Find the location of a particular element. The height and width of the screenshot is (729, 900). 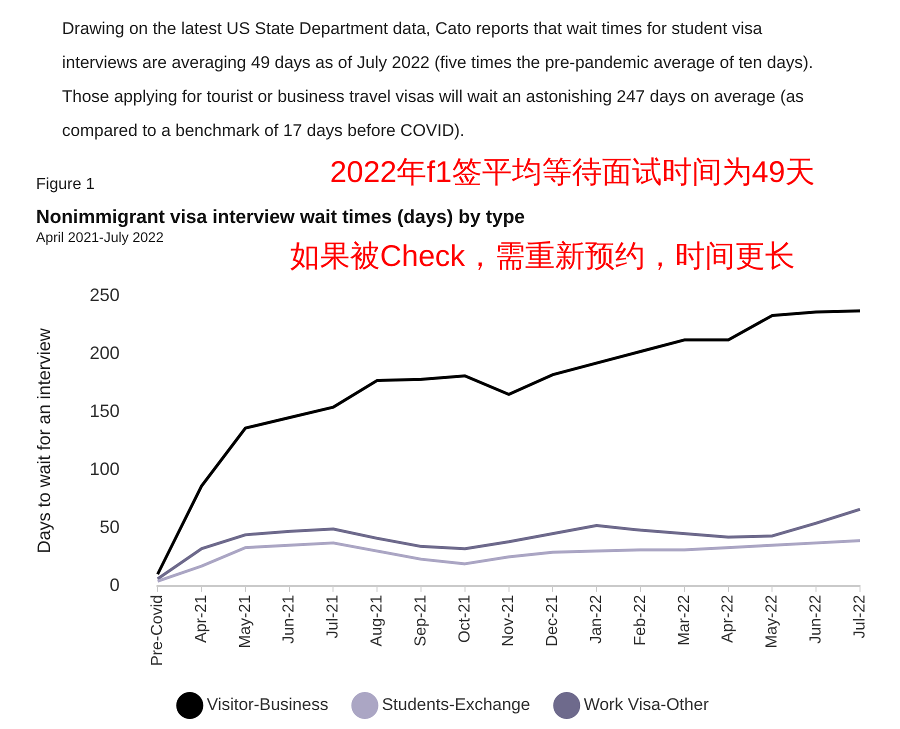

y-tick-label: 100 is located at coordinates (105, 468).